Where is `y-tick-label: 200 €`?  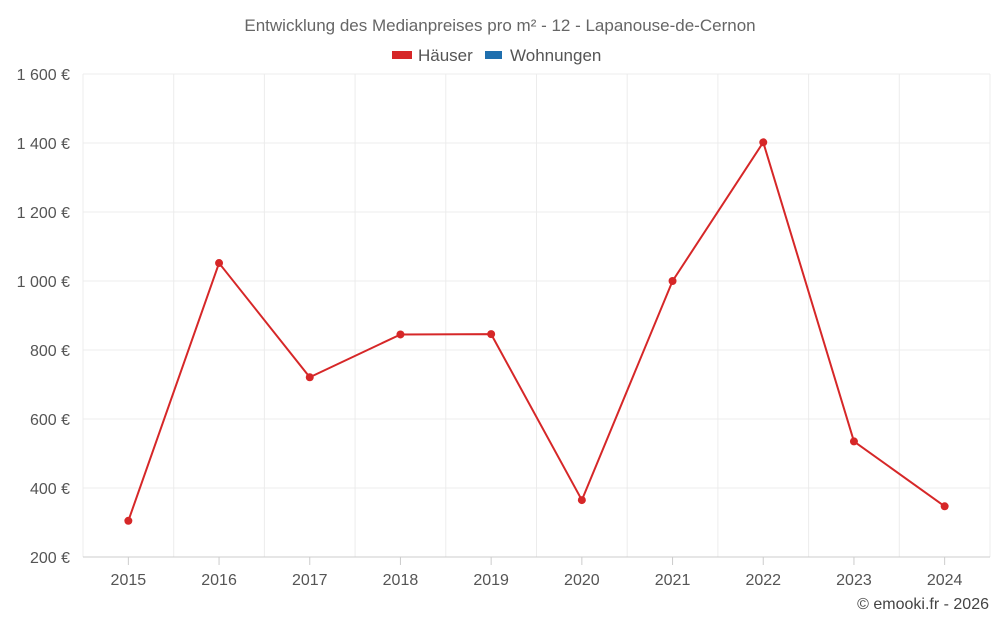
y-tick-label: 200 € is located at coordinates (50, 558).